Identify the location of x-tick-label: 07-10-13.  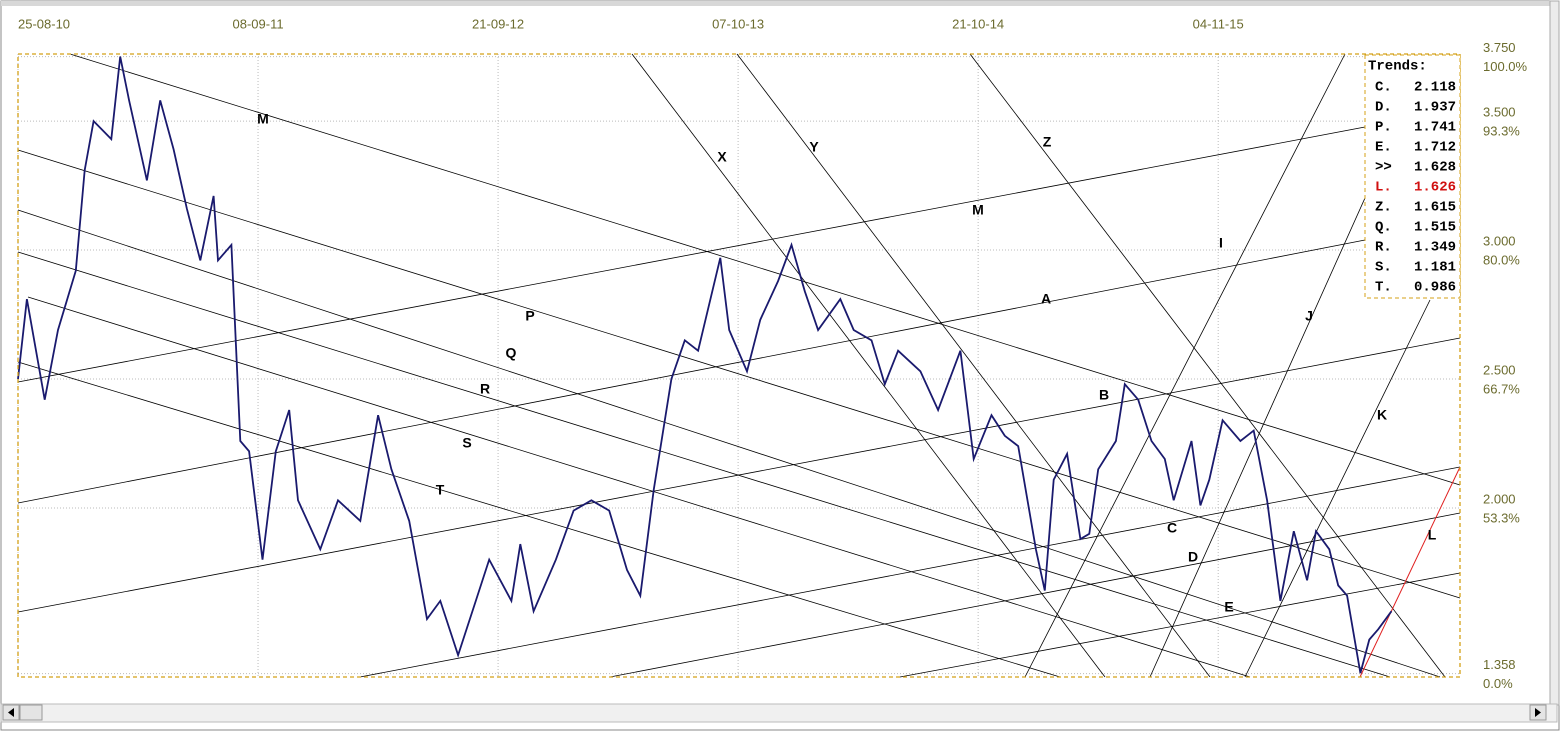
(738, 23).